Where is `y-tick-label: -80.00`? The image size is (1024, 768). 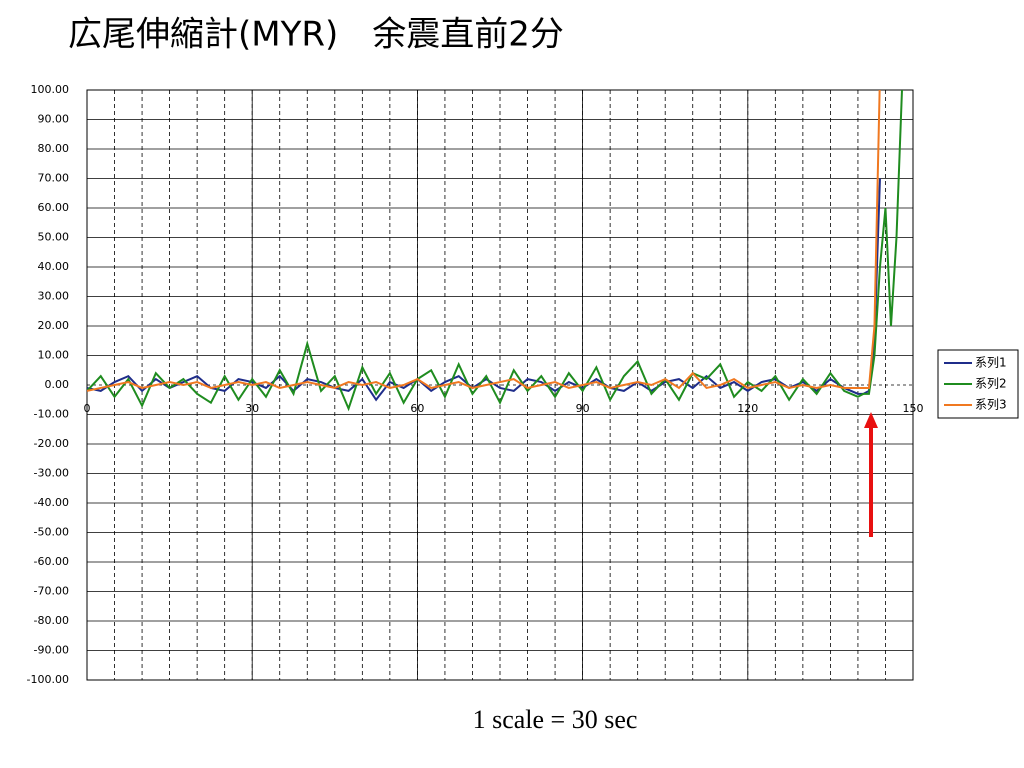 y-tick-label: -80.00 is located at coordinates (51, 620).